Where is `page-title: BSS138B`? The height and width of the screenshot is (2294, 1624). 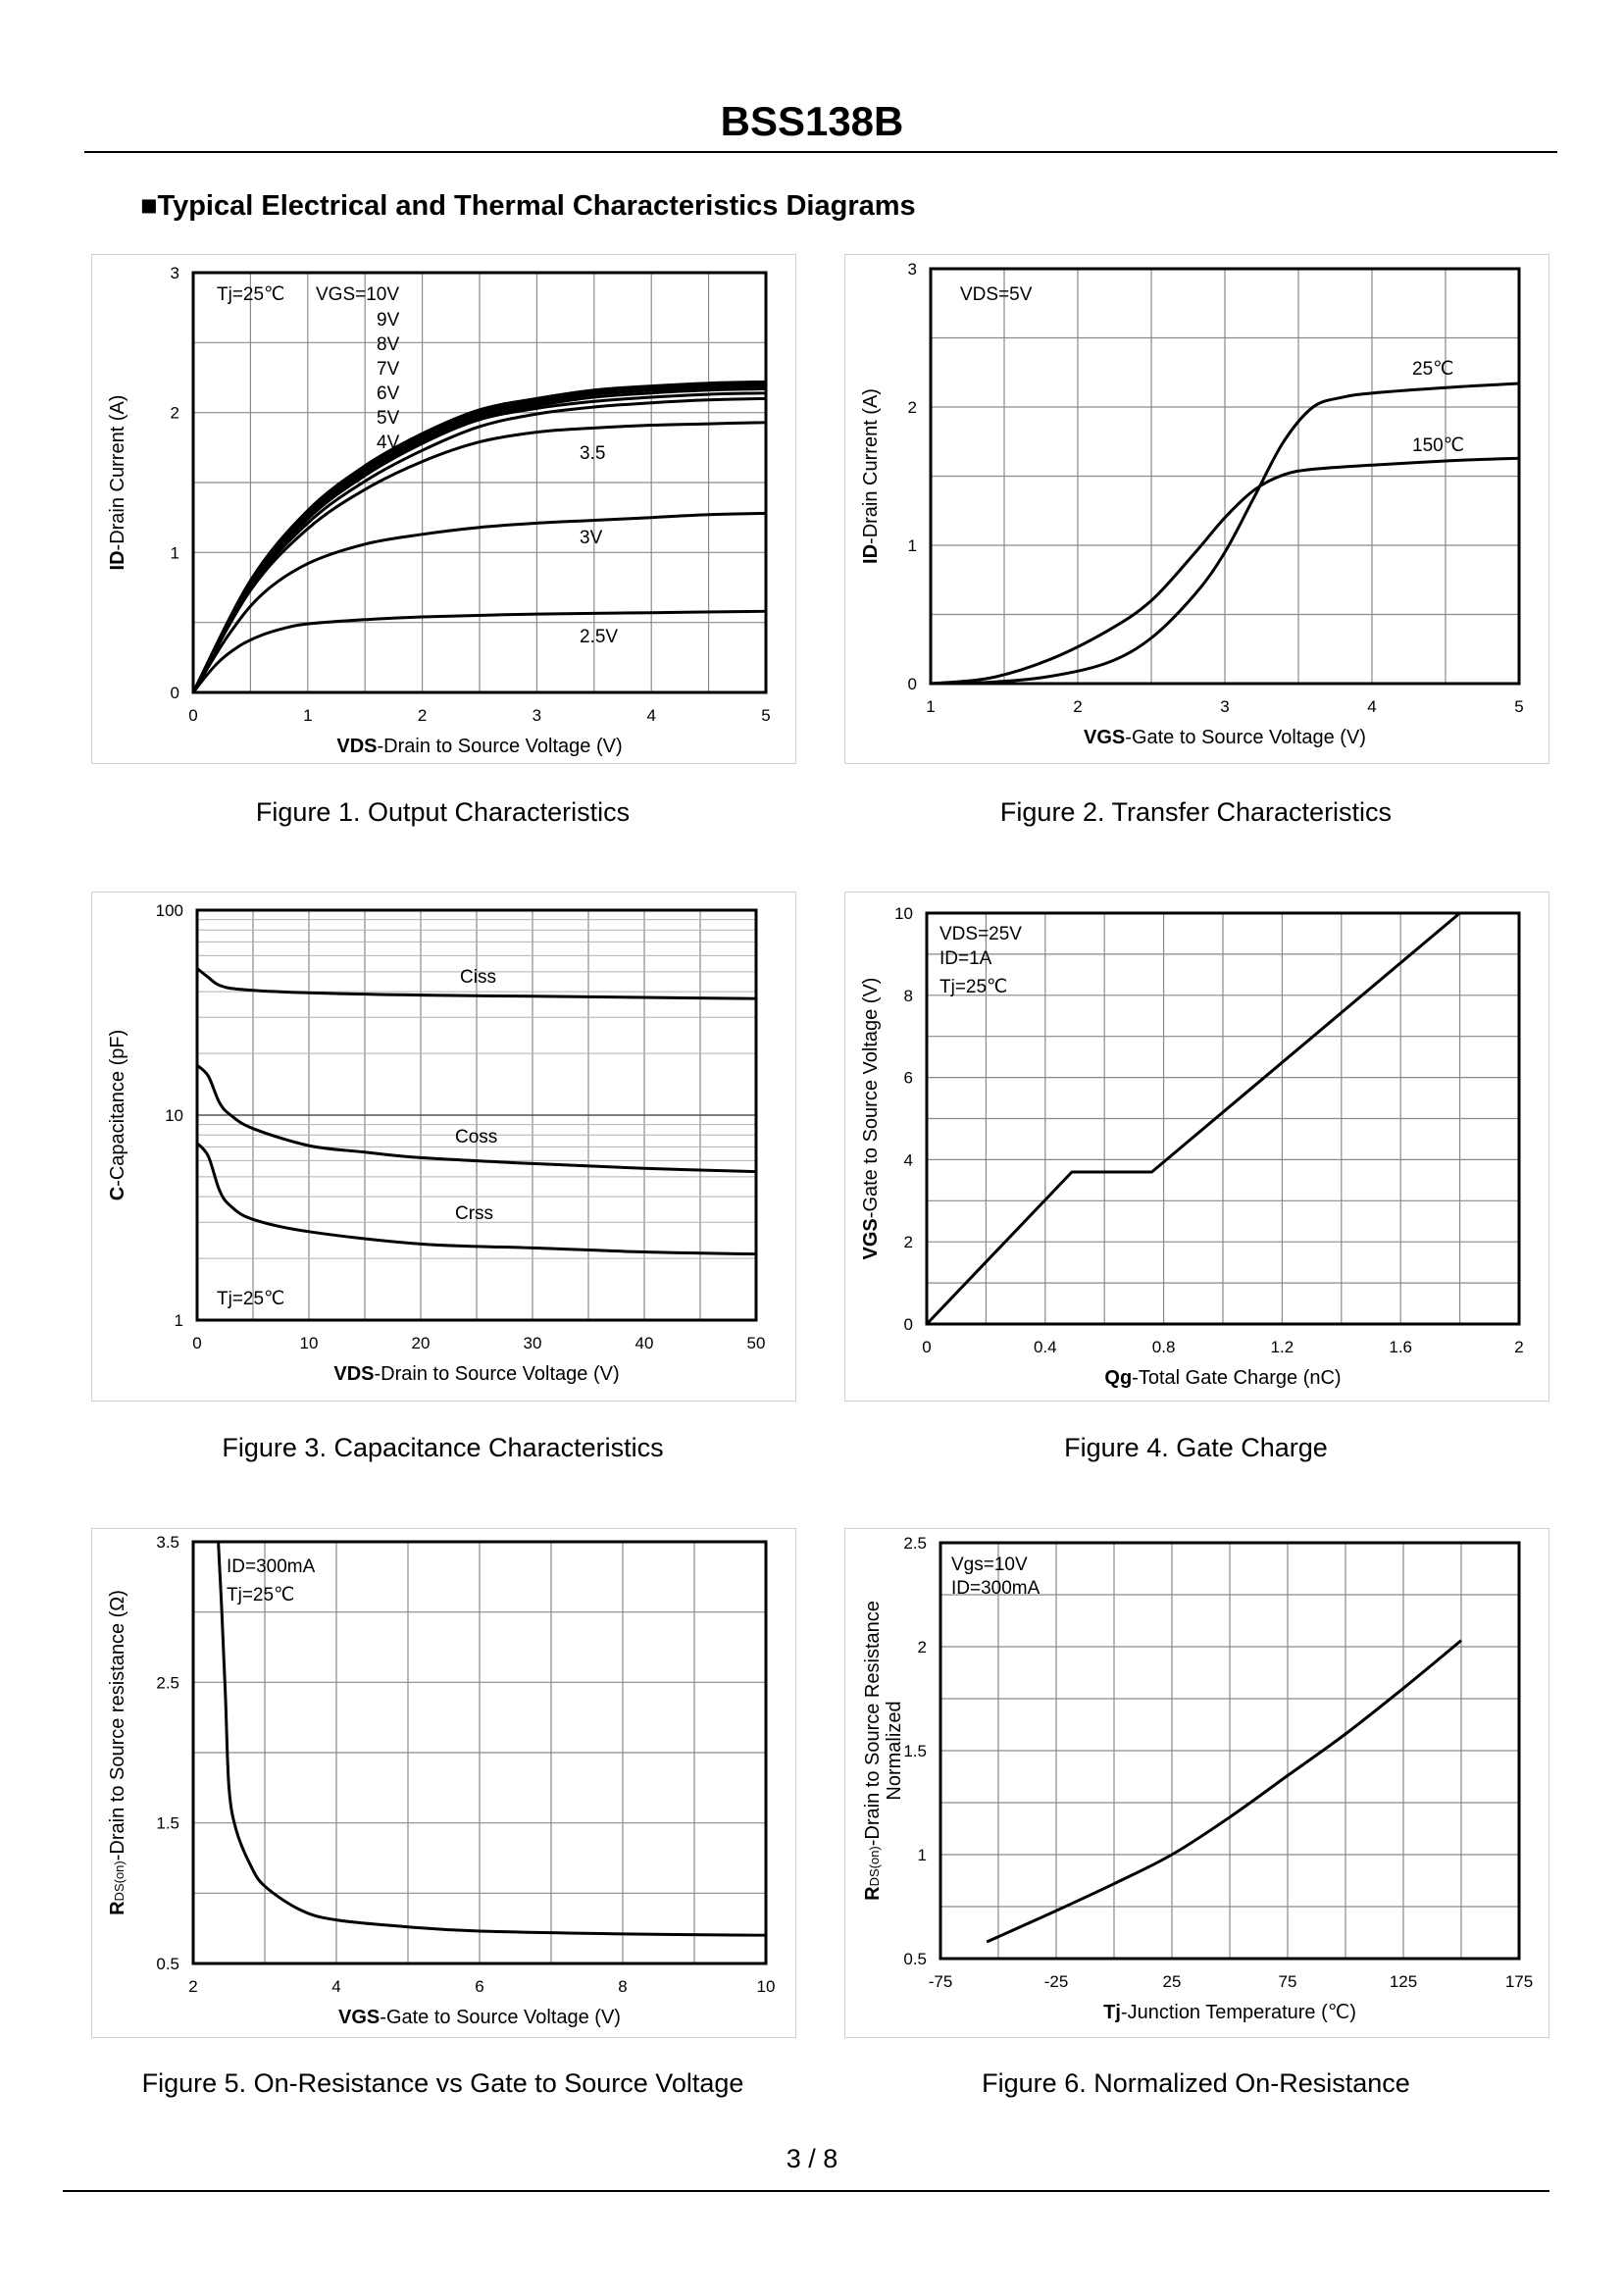
page-title: BSS138B is located at coordinates (812, 121).